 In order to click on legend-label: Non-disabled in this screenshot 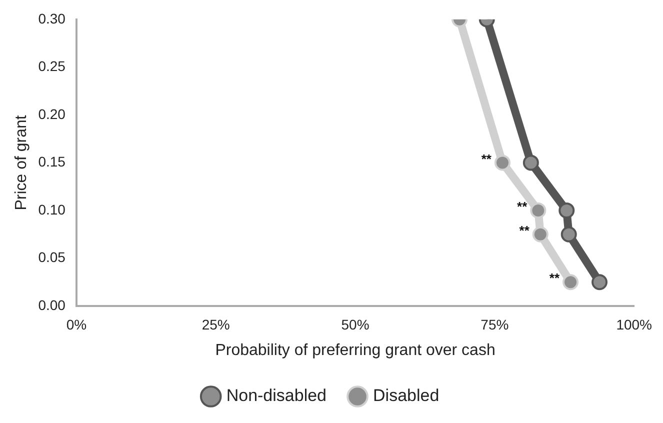, I will do `click(276, 396)`.